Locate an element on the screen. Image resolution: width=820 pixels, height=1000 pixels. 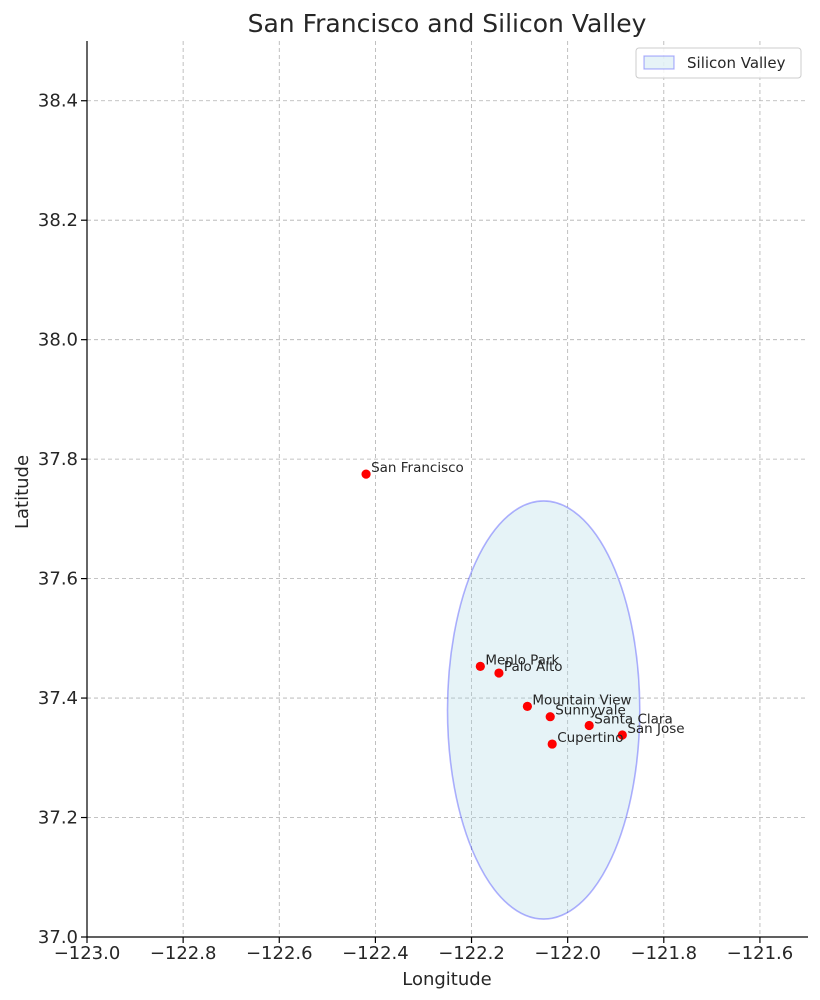
silicon-valley-region is located at coordinates (543, 710).